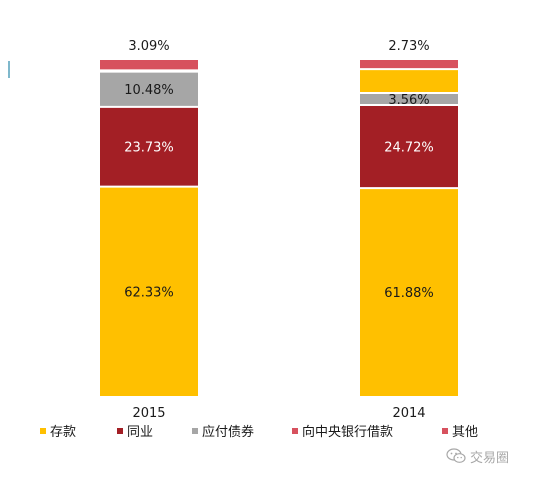 Image resolution: width=537 pixels, height=482 pixels. Describe the element at coordinates (408, 413) in the screenshot. I see `x-tick-label-2014: 2014` at that location.